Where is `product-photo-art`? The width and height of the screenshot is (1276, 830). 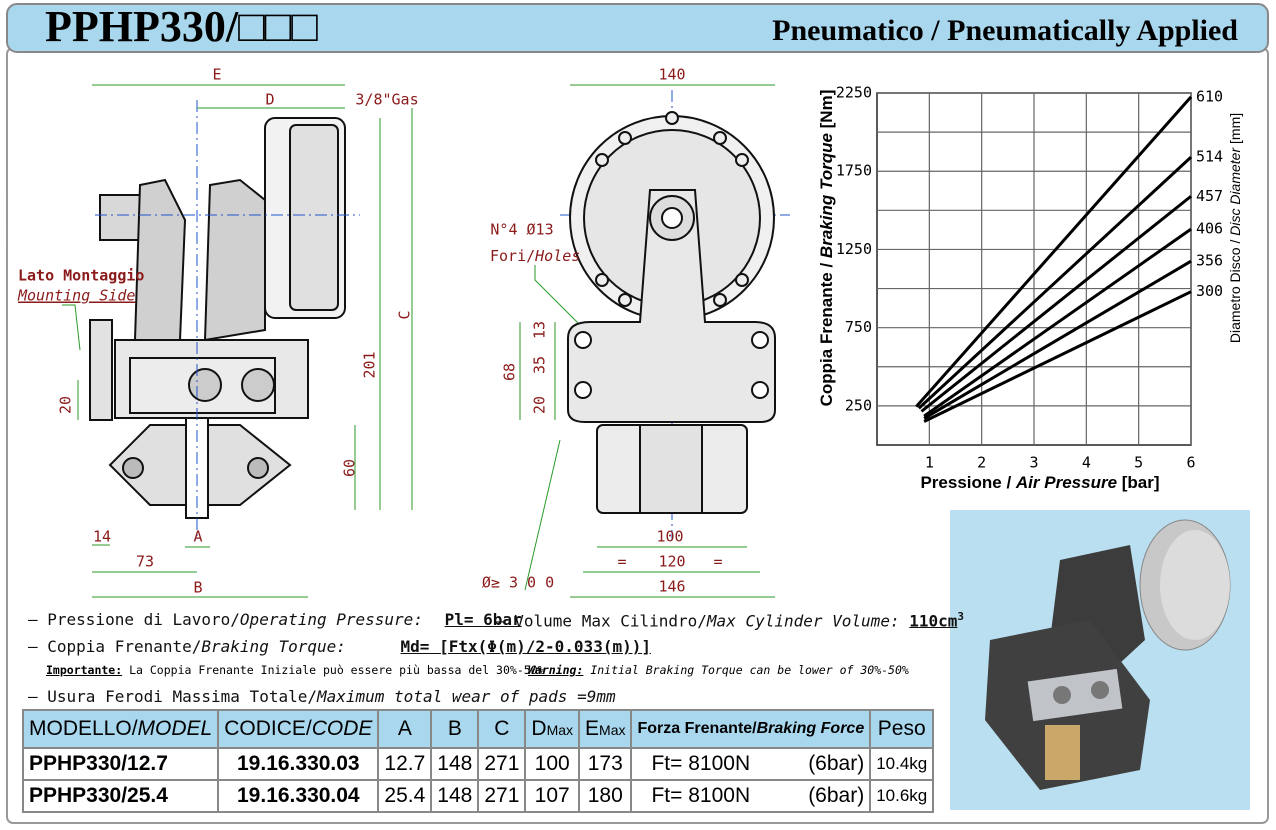
product-photo-art is located at coordinates (1108, 654).